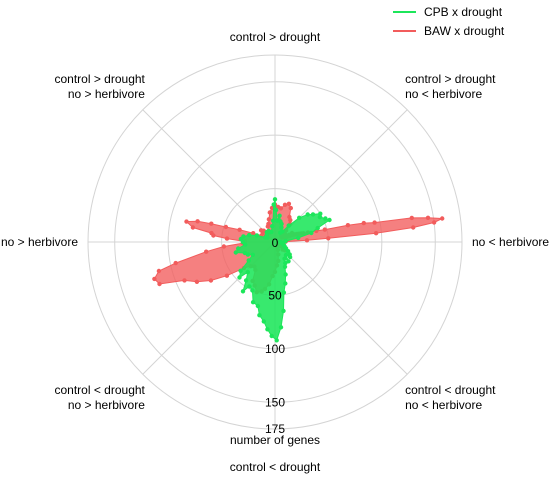 The width and height of the screenshot is (550, 485). I want to click on direction-label-6-line-0: no > herbivore, so click(39, 242).